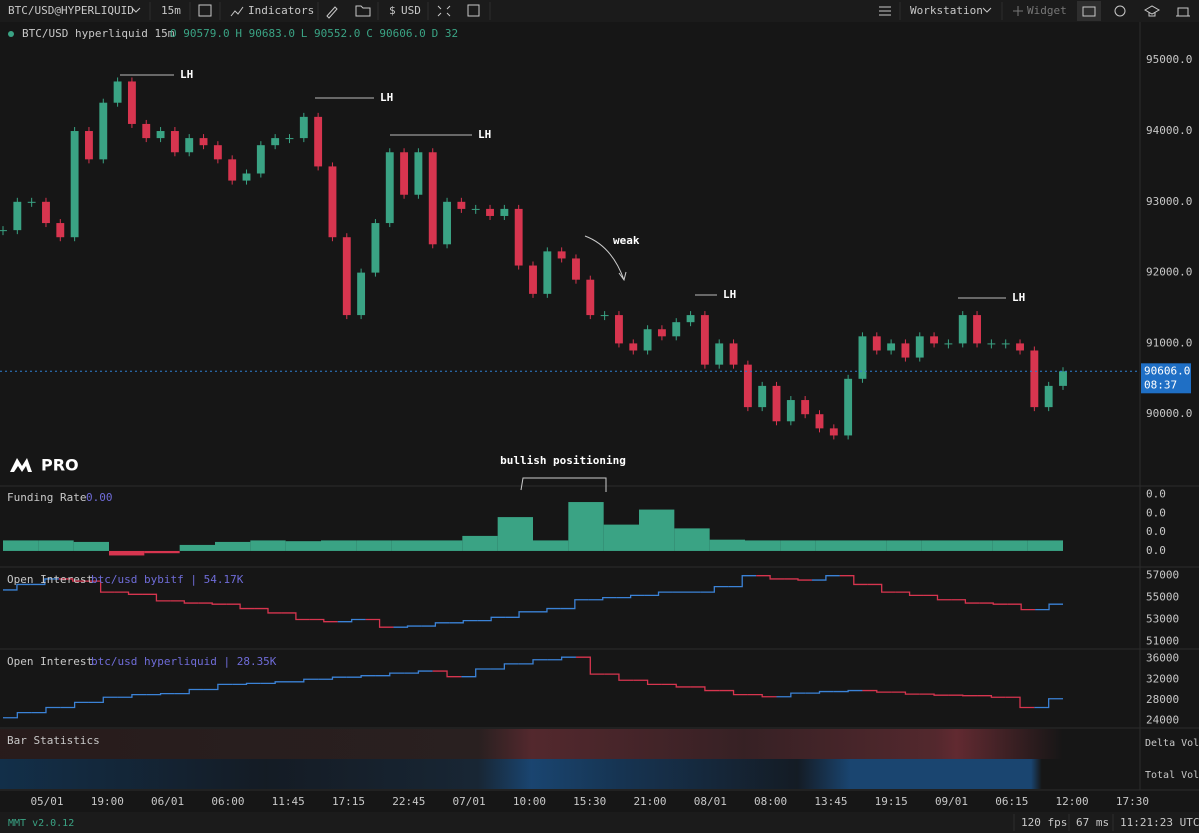  Describe the element at coordinates (891, 801) in the screenshot. I see `x-tick-label: 19:15` at that location.